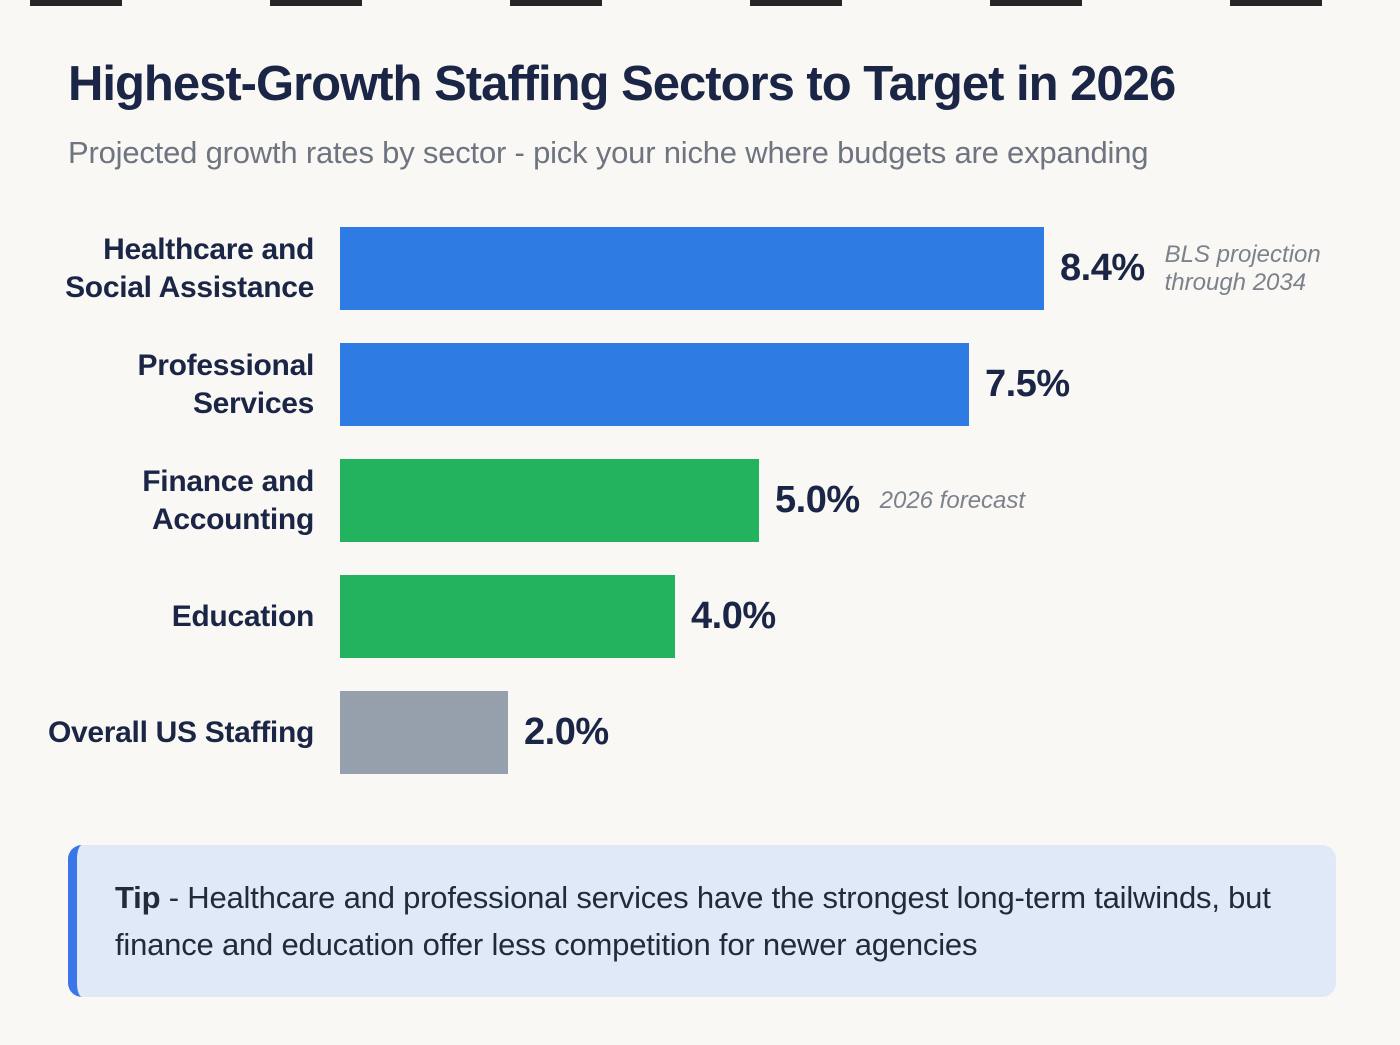  What do you see at coordinates (226, 384) in the screenshot?
I see `category-label: Professional Services` at bounding box center [226, 384].